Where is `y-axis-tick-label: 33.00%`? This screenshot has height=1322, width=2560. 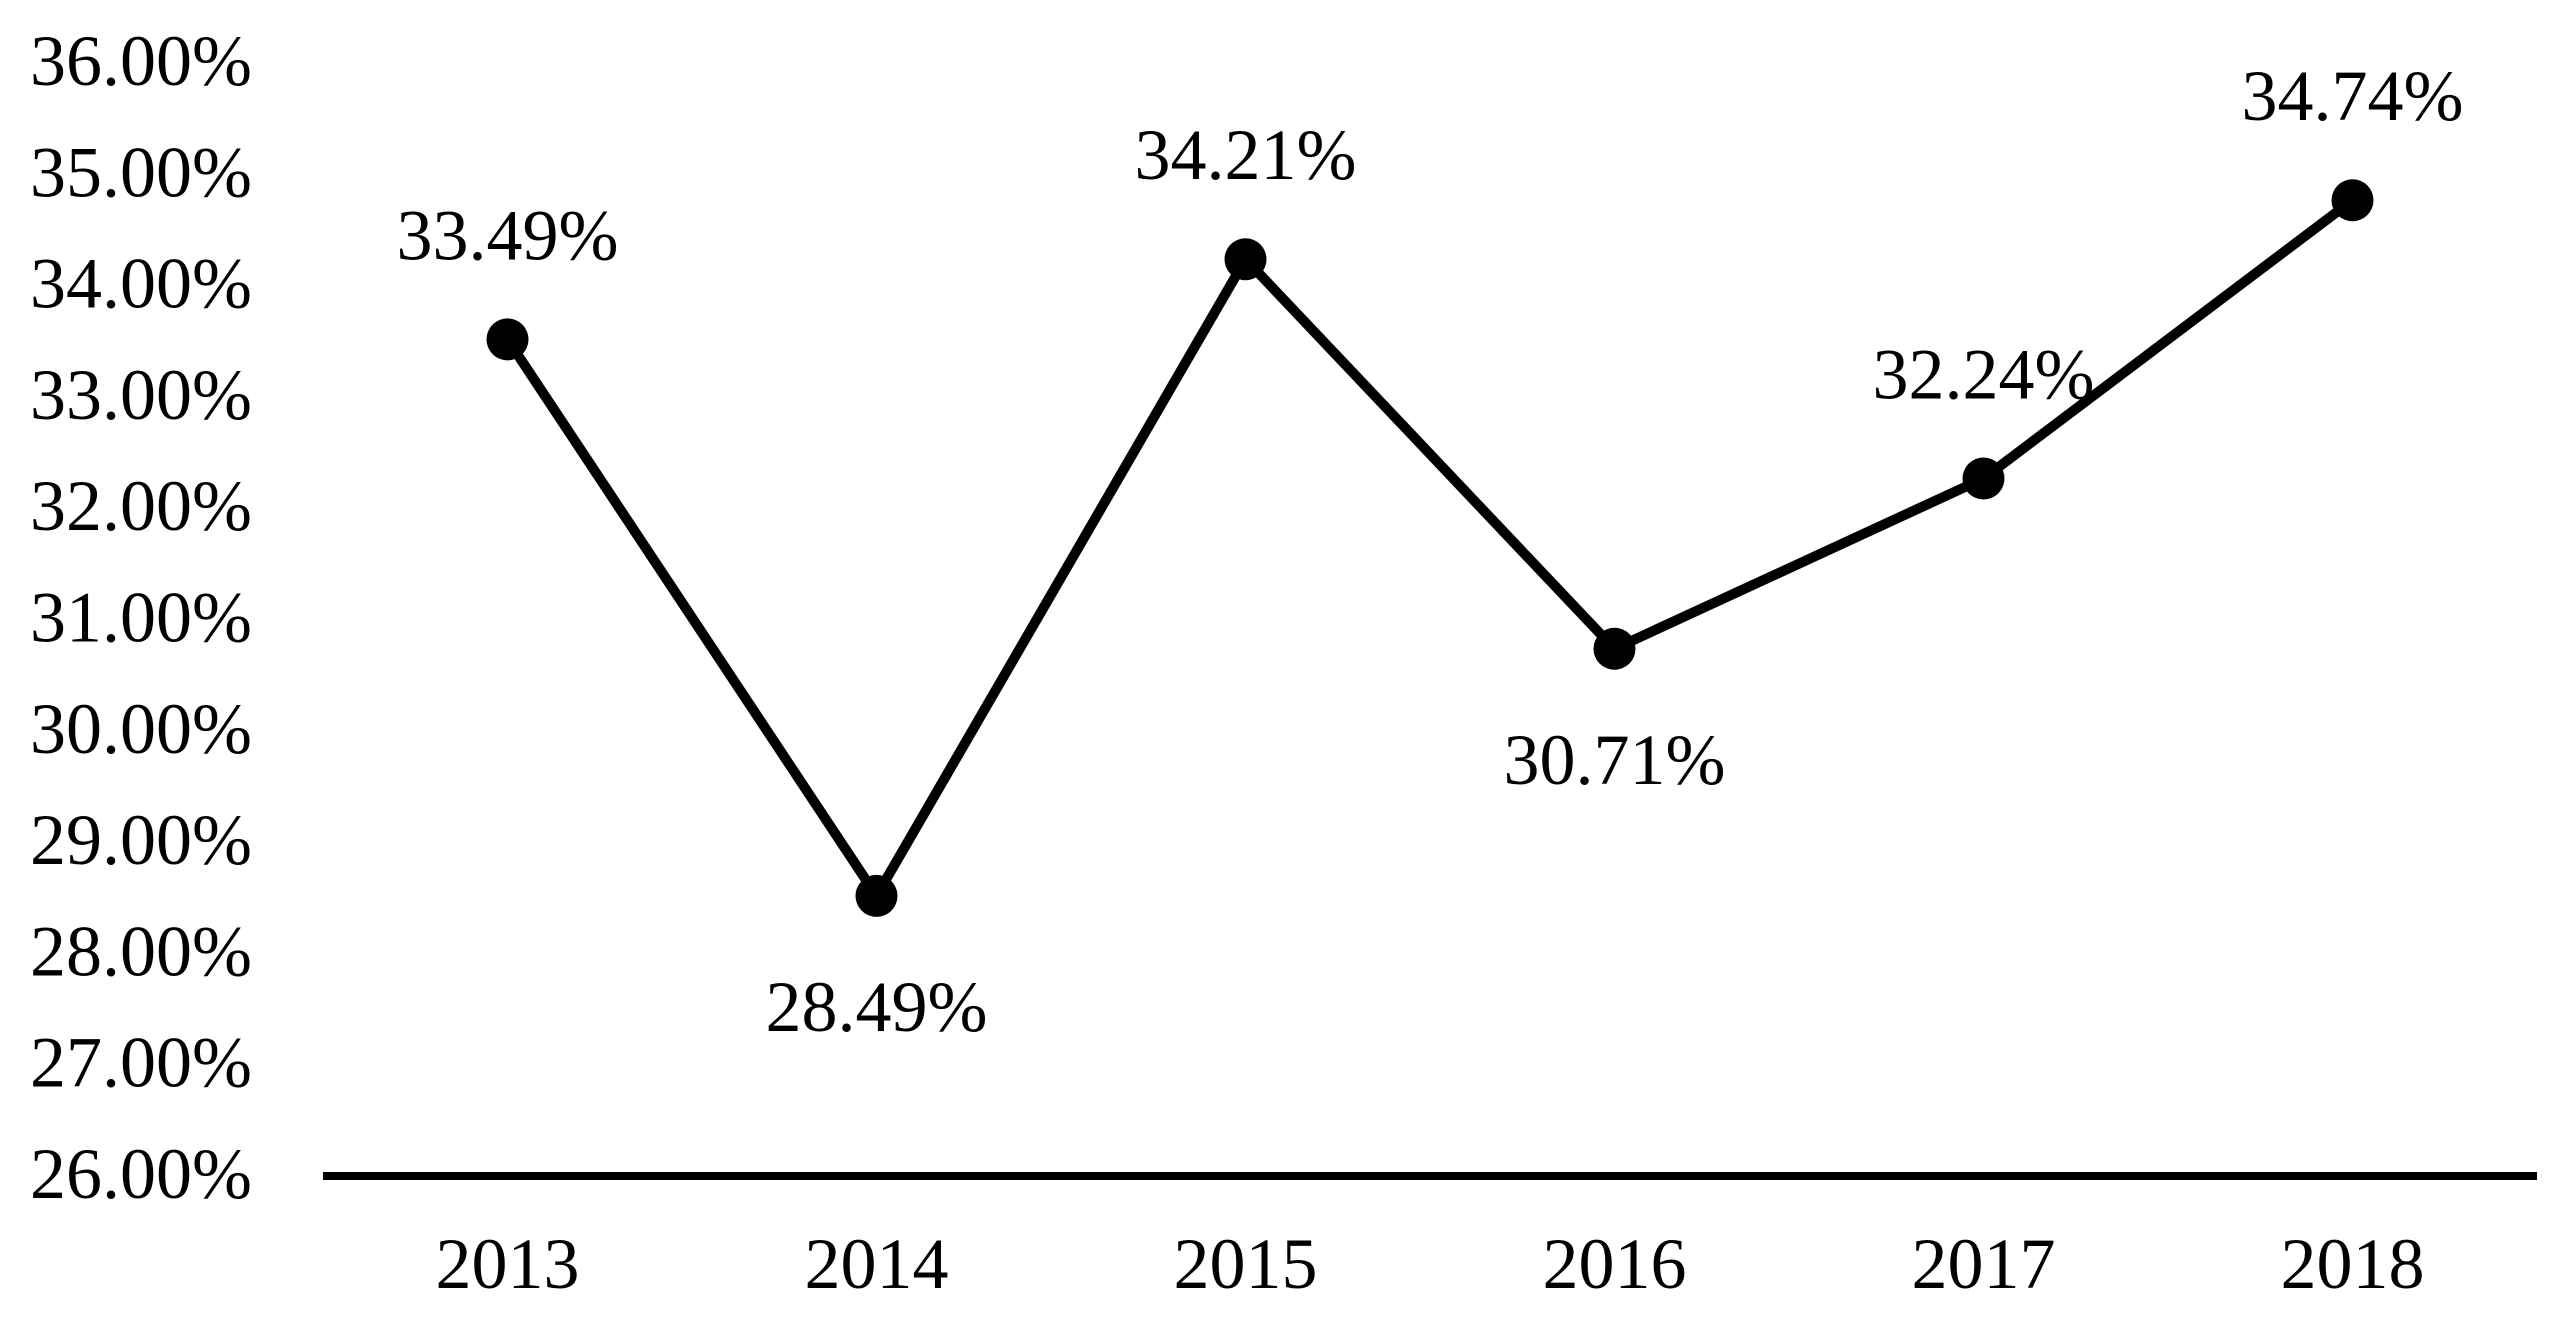
y-axis-tick-label: 33.00% is located at coordinates (141, 395).